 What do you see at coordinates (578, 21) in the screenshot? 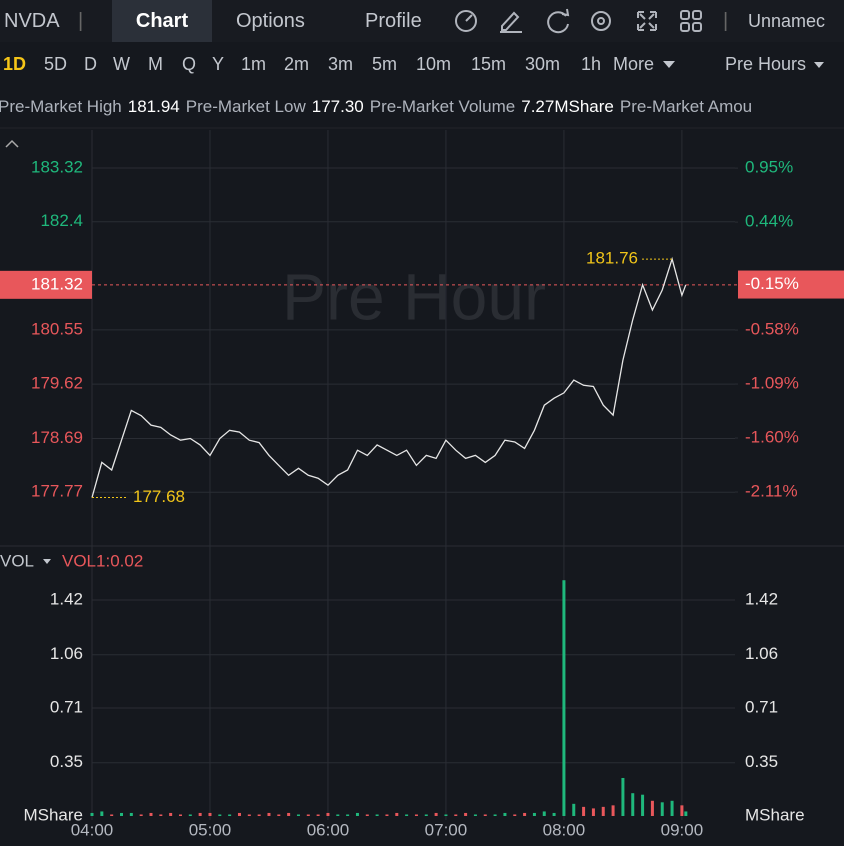
I see `toolbar-icons` at bounding box center [578, 21].